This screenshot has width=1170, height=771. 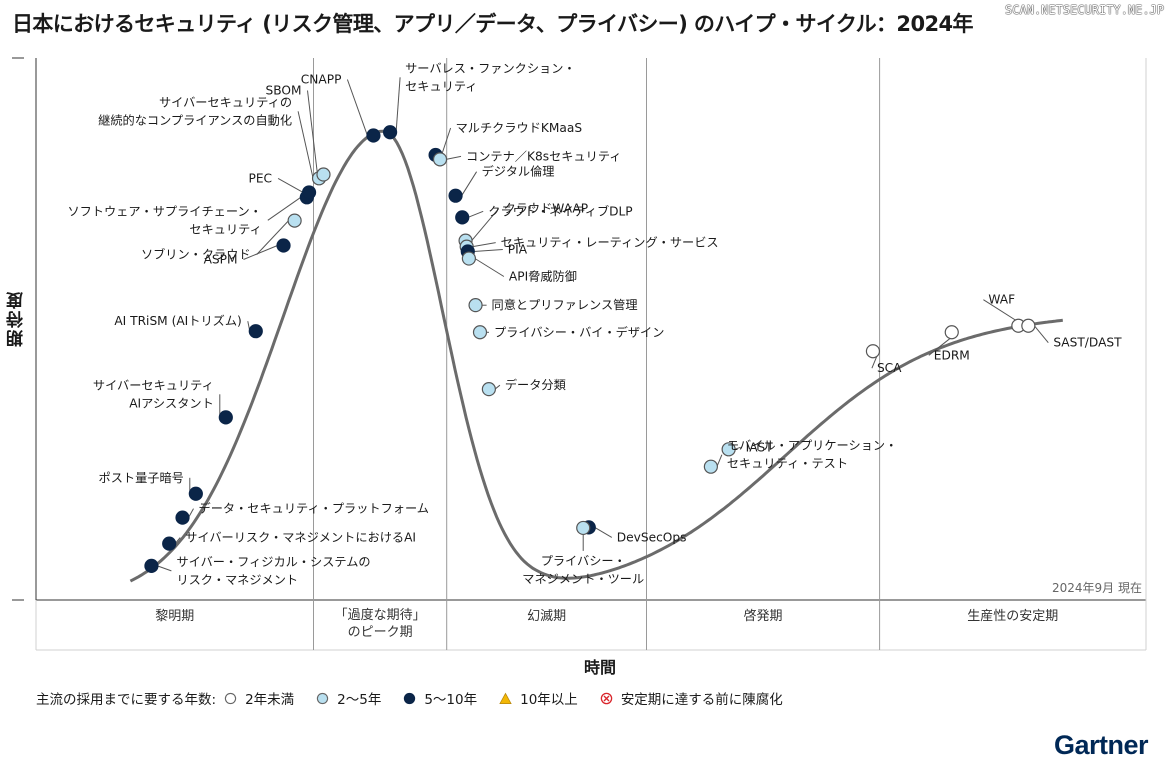 What do you see at coordinates (141, 477) in the screenshot?
I see `technology-label: ポスト量子暗号` at bounding box center [141, 477].